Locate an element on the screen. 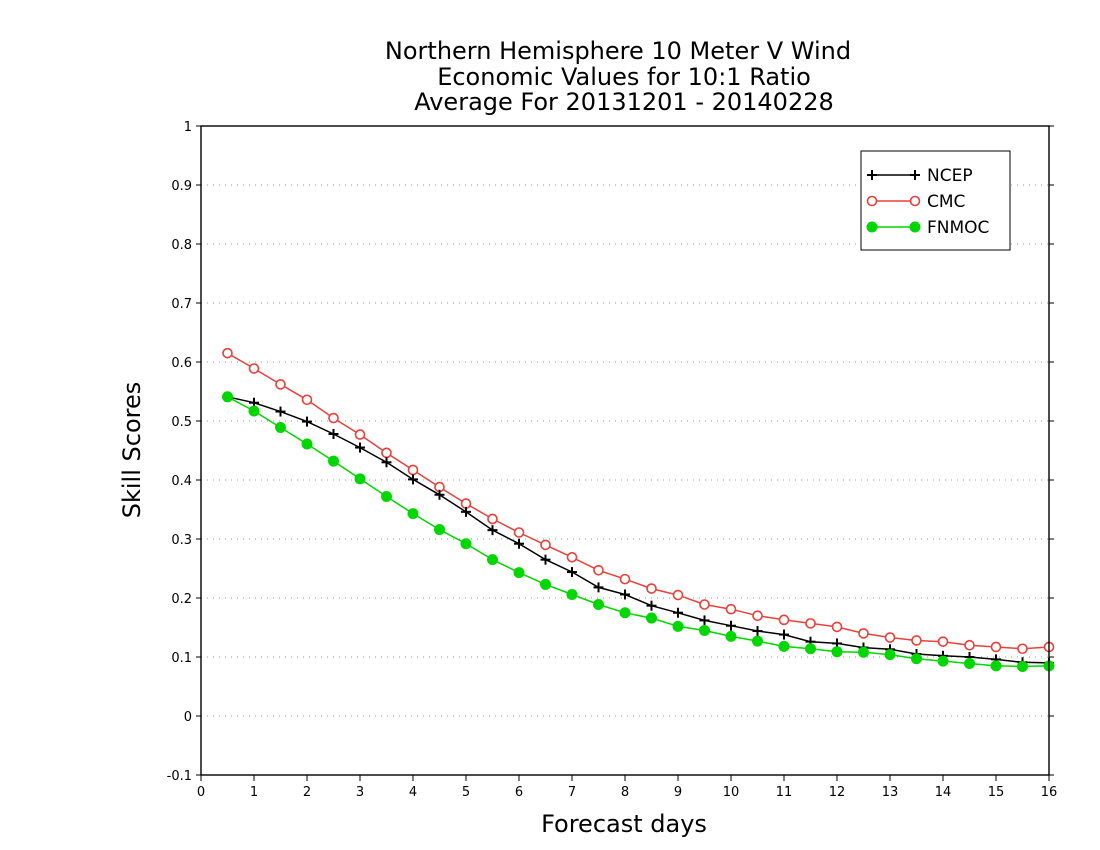 The width and height of the screenshot is (1100, 850). x-tick-label: 9 is located at coordinates (678, 792).